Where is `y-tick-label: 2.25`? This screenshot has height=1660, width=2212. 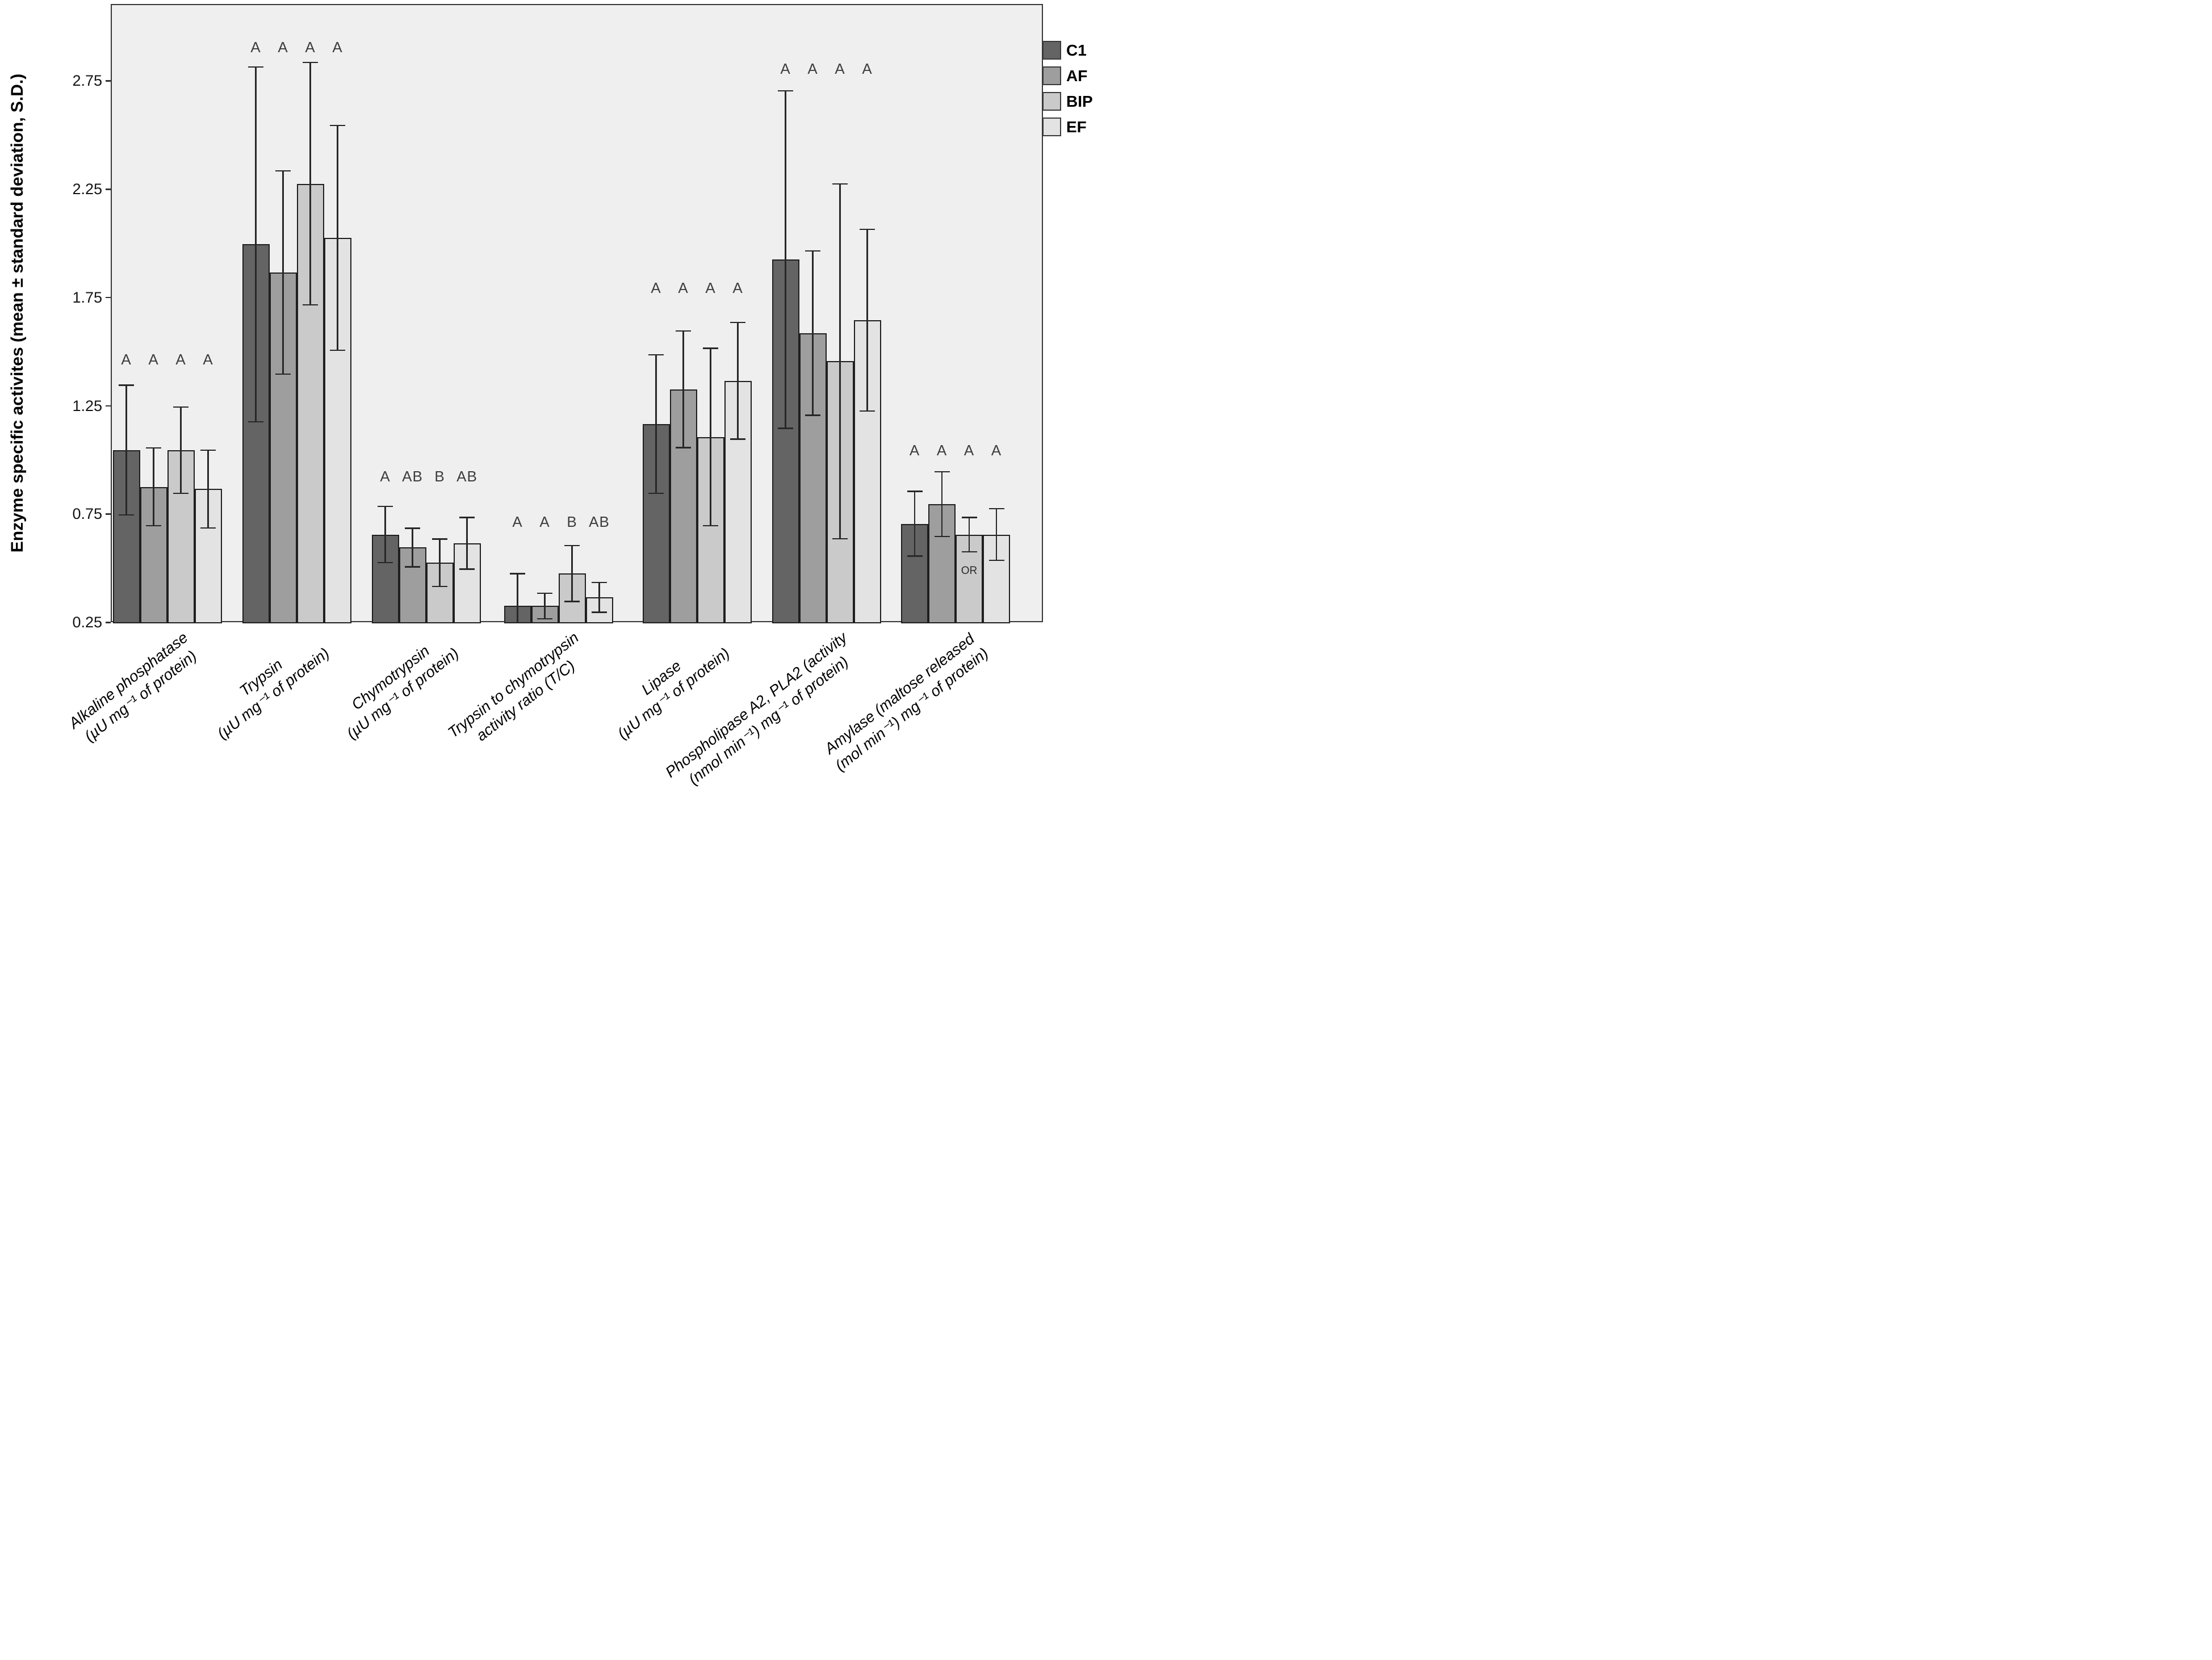 y-tick-label: 2.25 is located at coordinates (87, 189).